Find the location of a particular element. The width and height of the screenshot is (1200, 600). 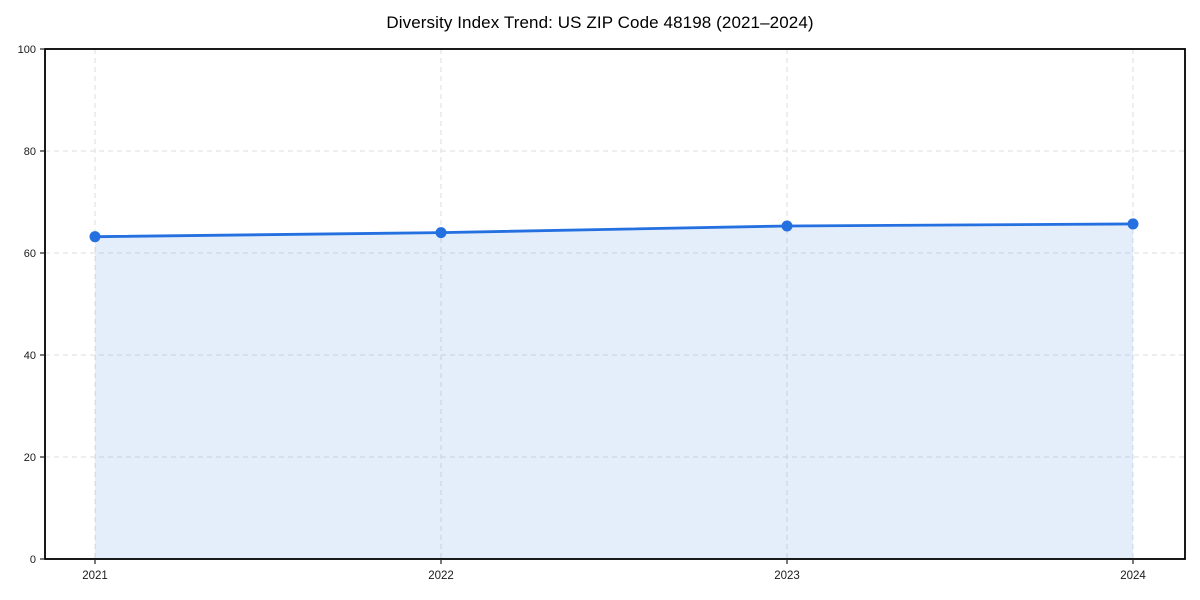

x-tick-label: 2023 is located at coordinates (787, 576).